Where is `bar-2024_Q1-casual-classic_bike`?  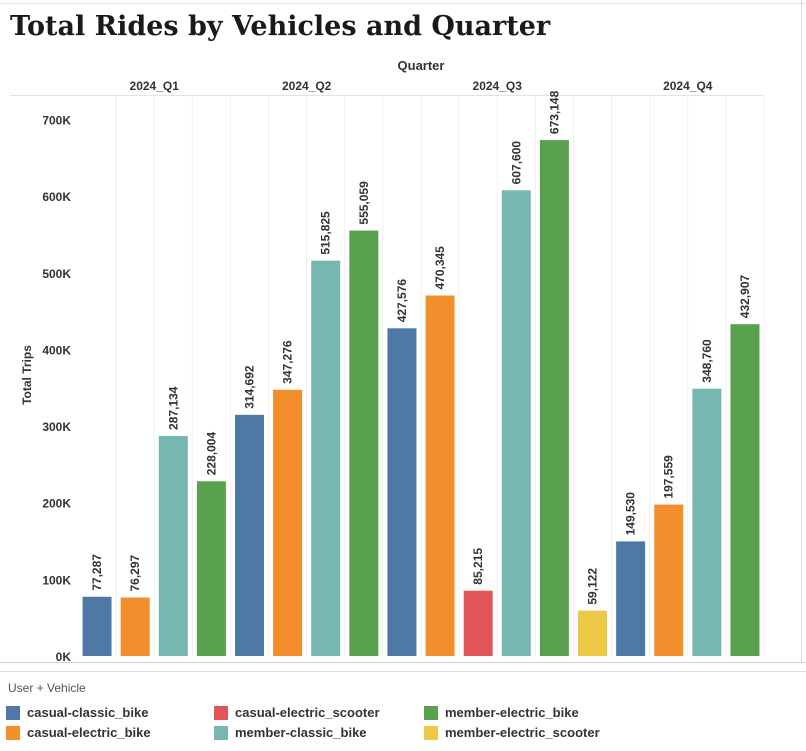
bar-2024_Q1-casual-classic_bike is located at coordinates (97, 626).